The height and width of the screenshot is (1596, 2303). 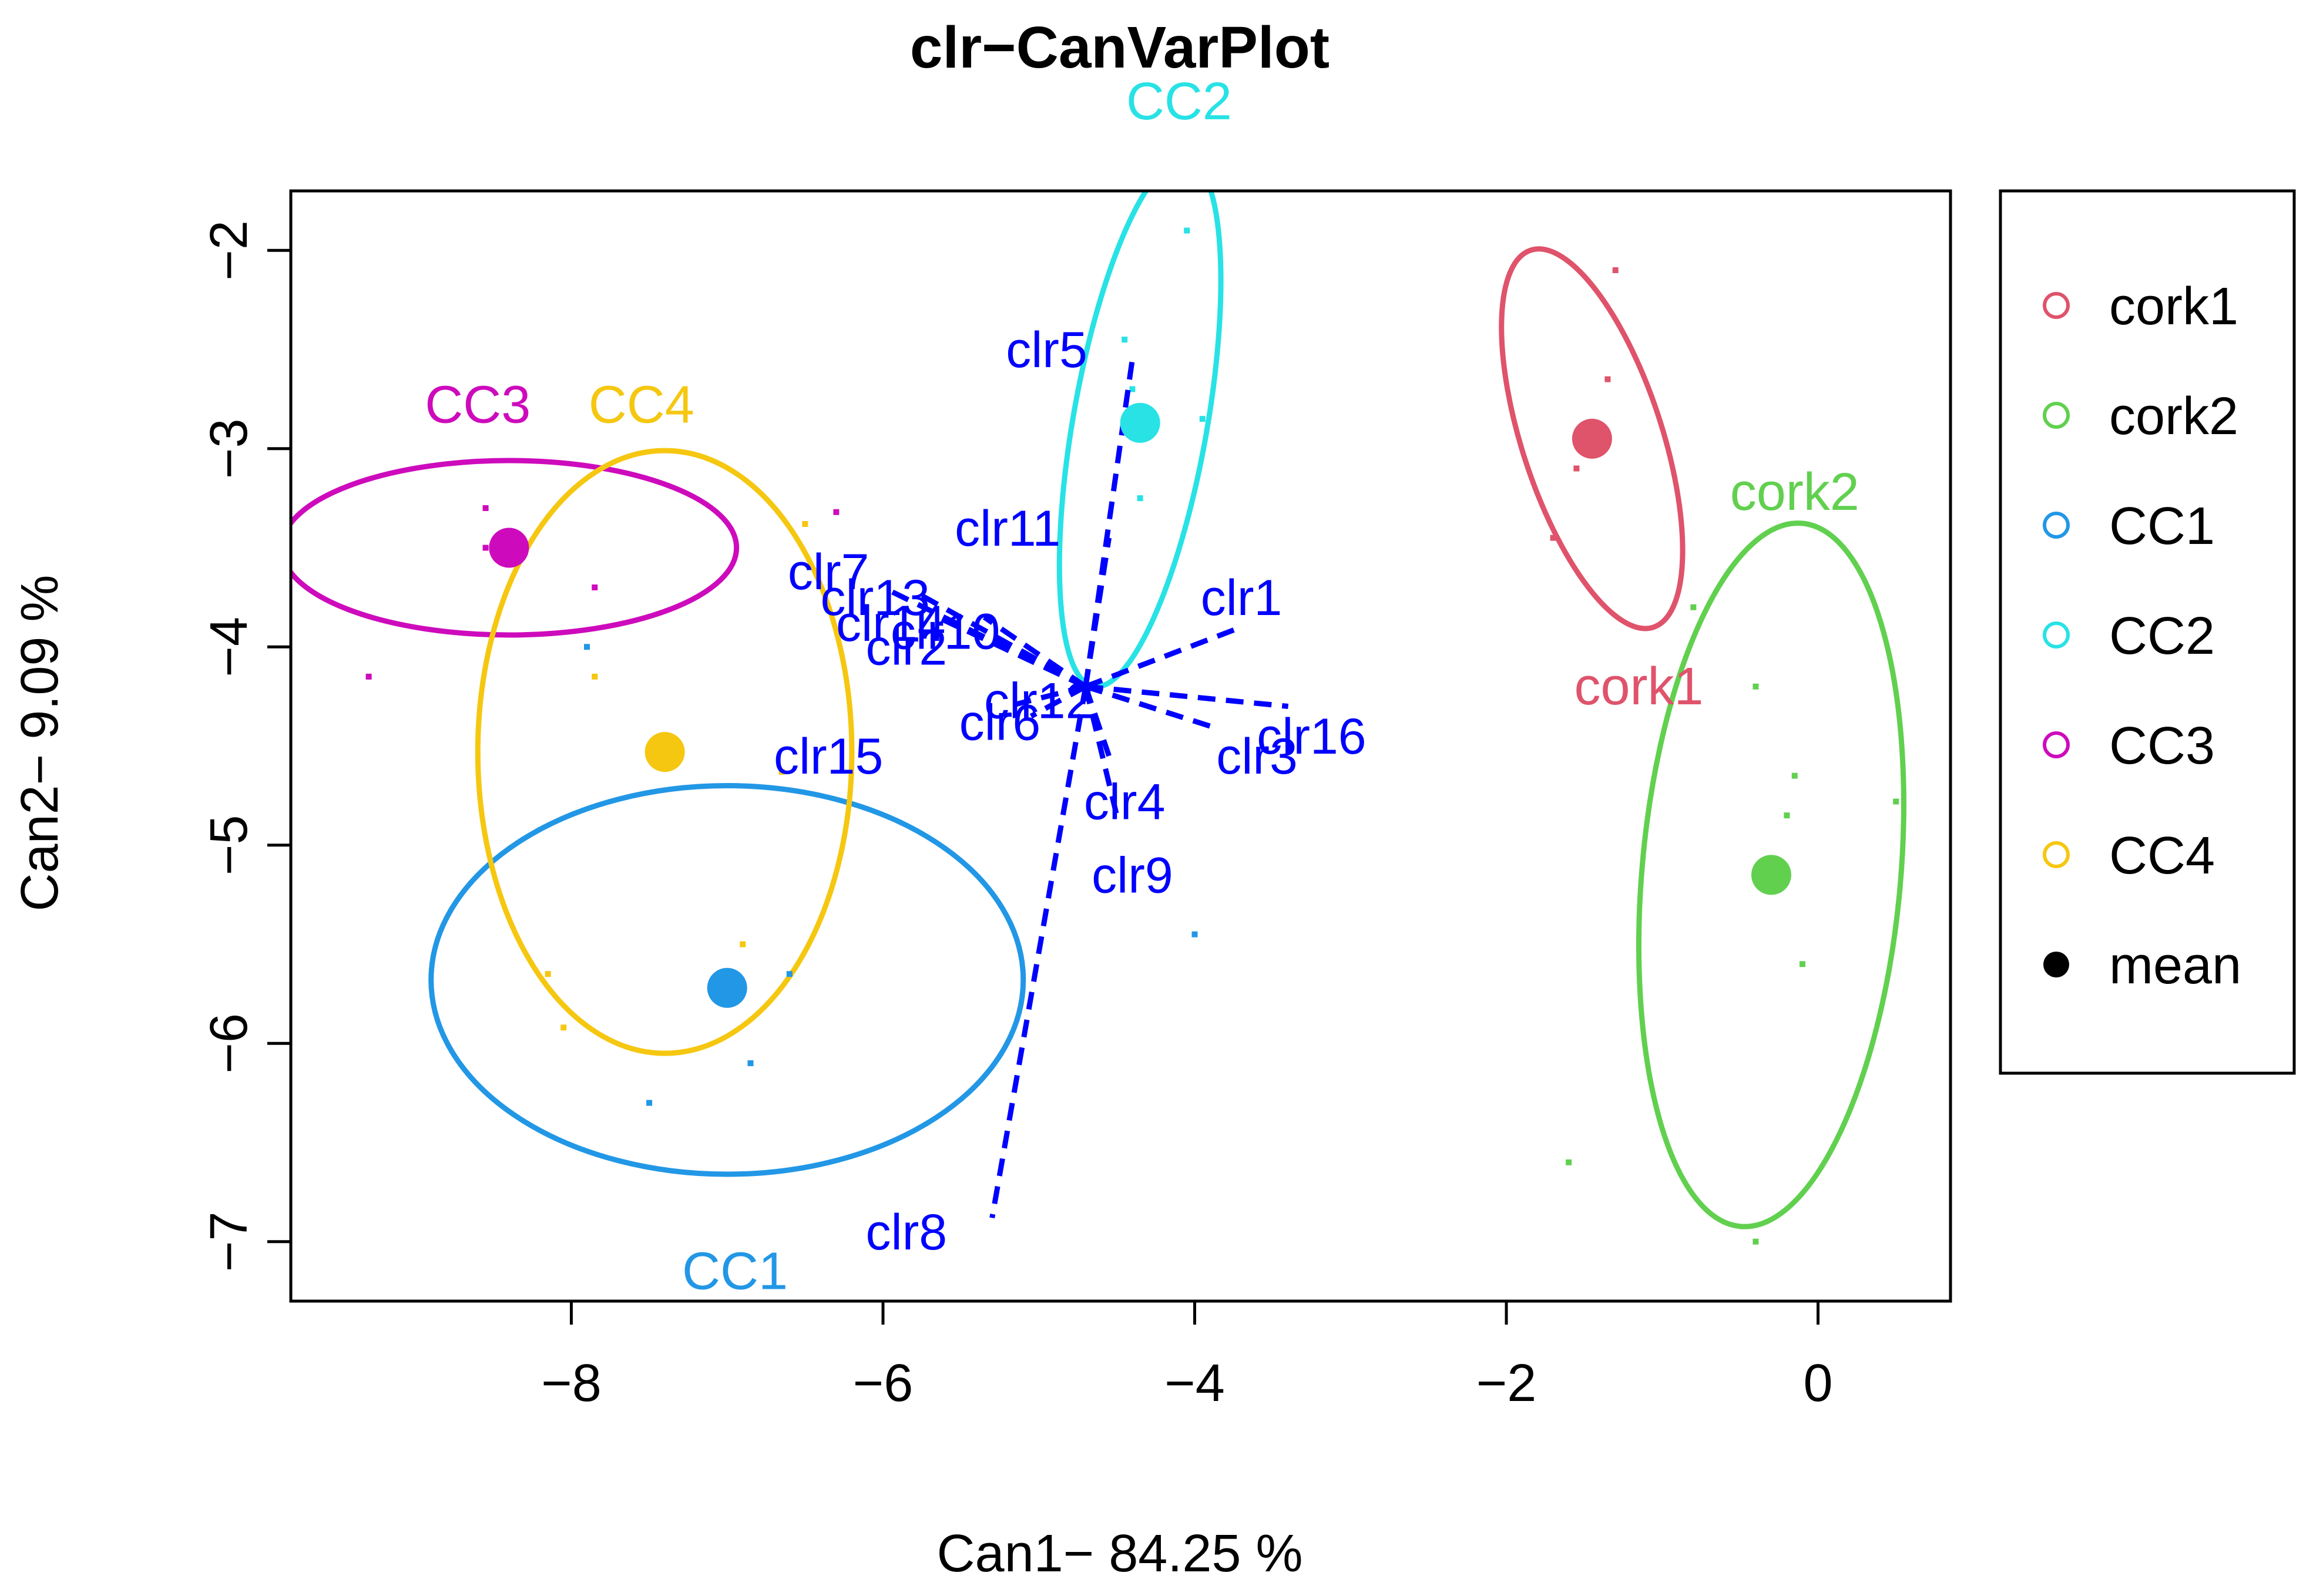 What do you see at coordinates (2056, 305) in the screenshot?
I see `legend-marker-cork1` at bounding box center [2056, 305].